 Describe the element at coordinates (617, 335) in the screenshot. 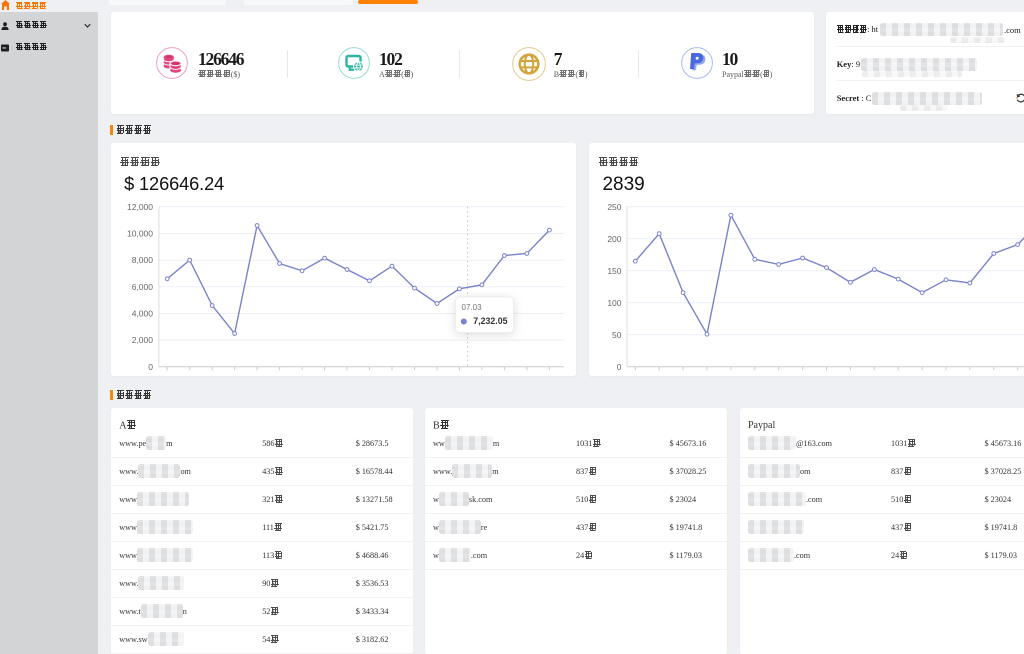

I see `svg-text: 50` at that location.